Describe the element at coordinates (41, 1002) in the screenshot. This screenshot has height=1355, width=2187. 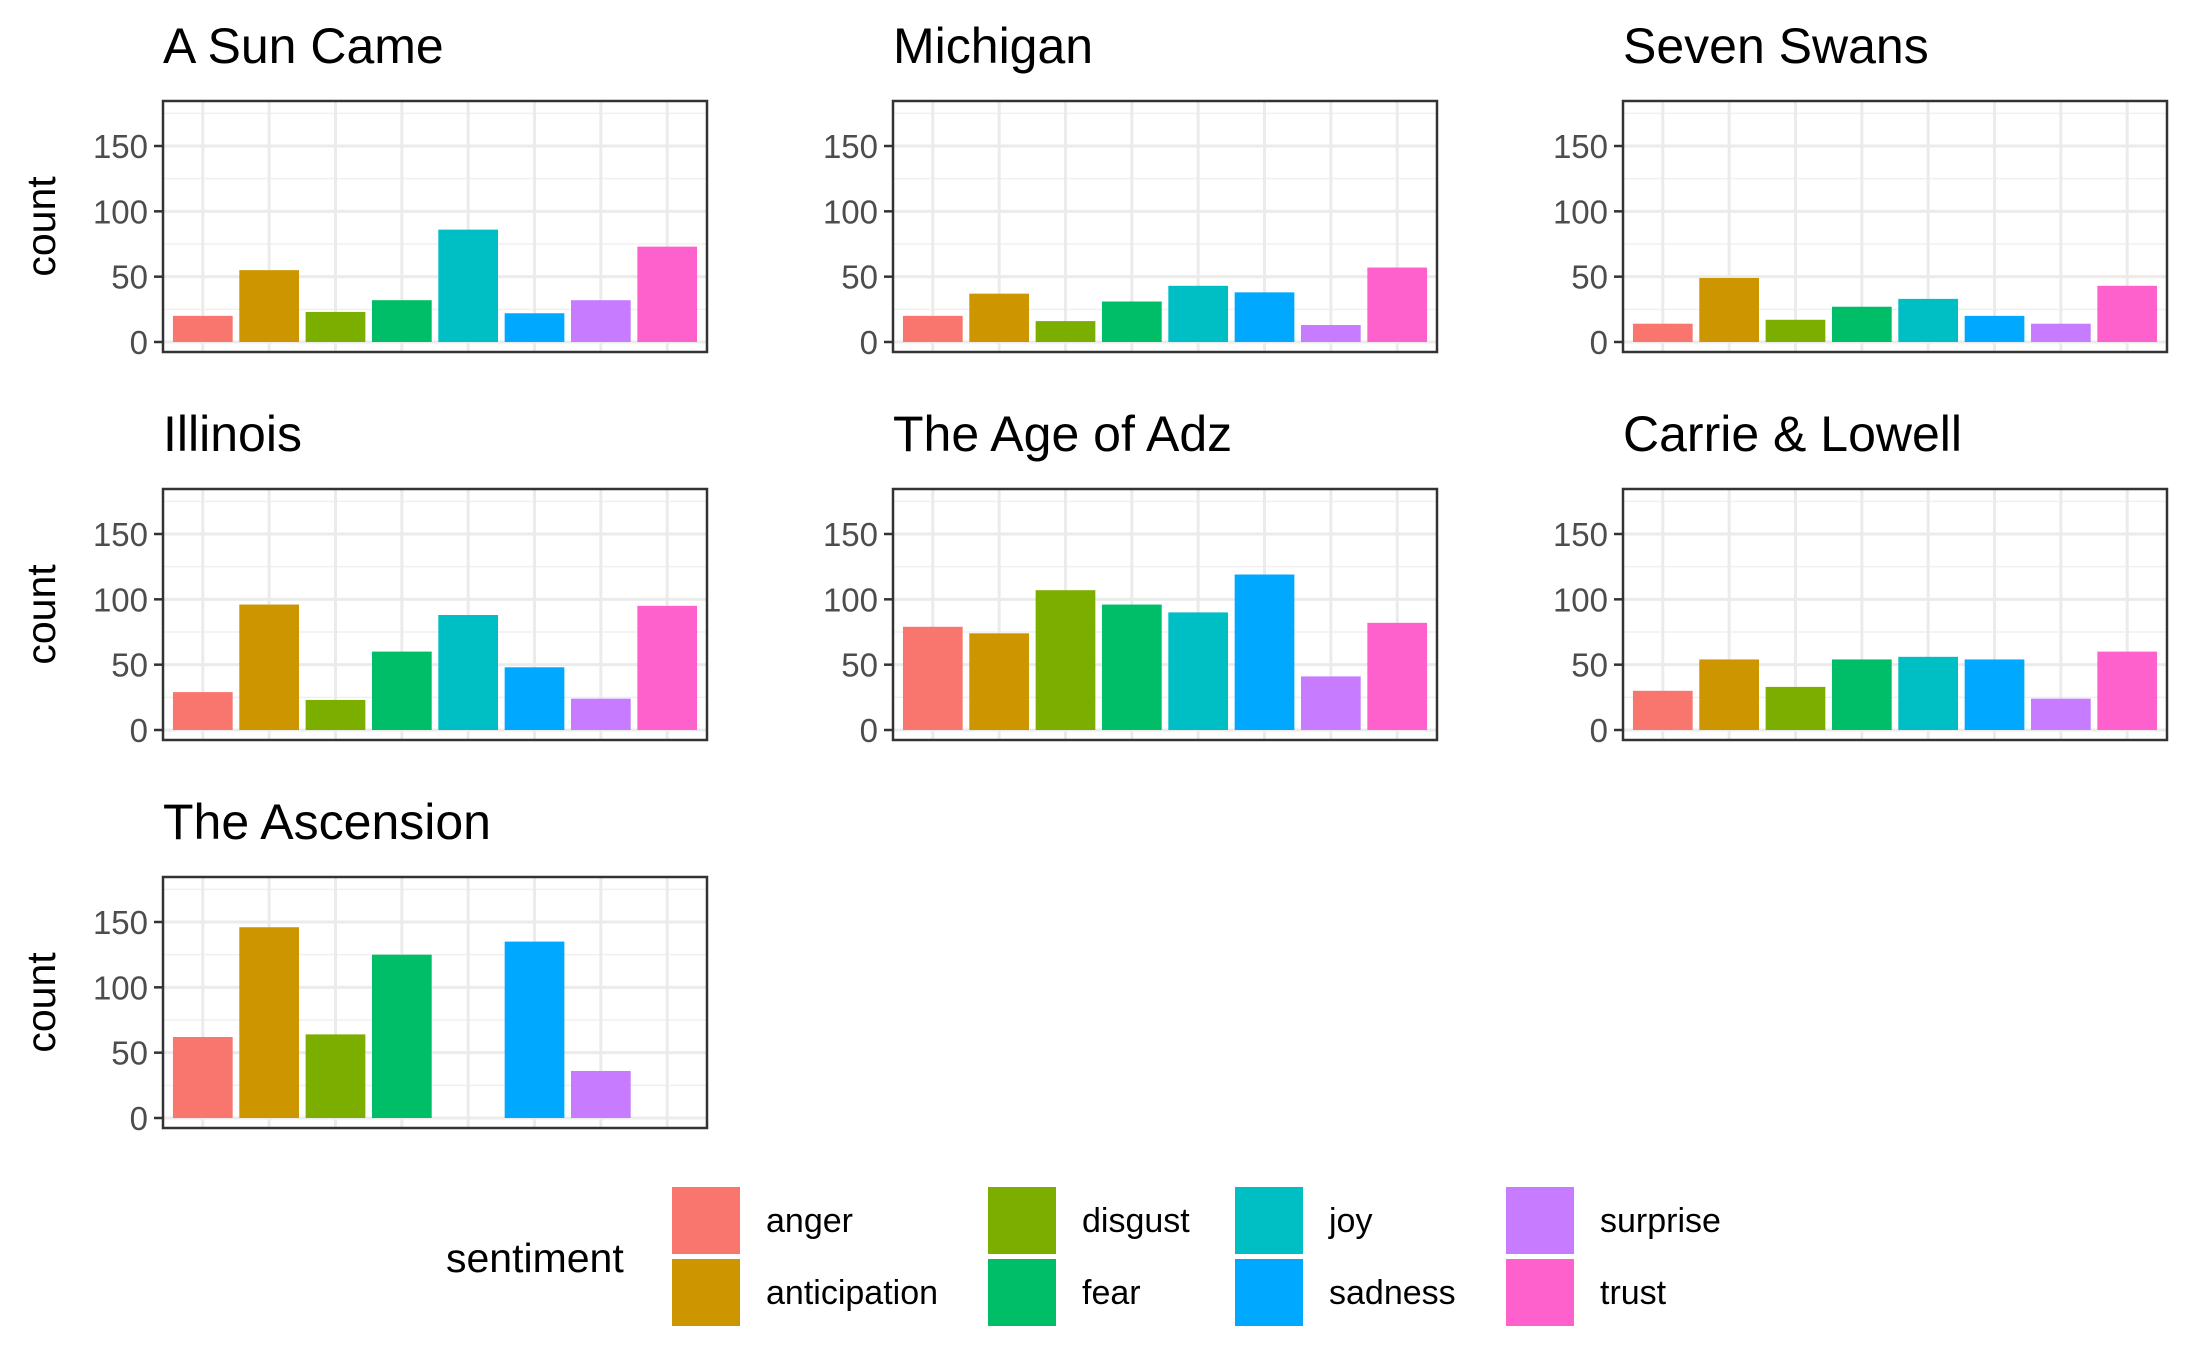
I see `panel-7-ylabel: count` at that location.